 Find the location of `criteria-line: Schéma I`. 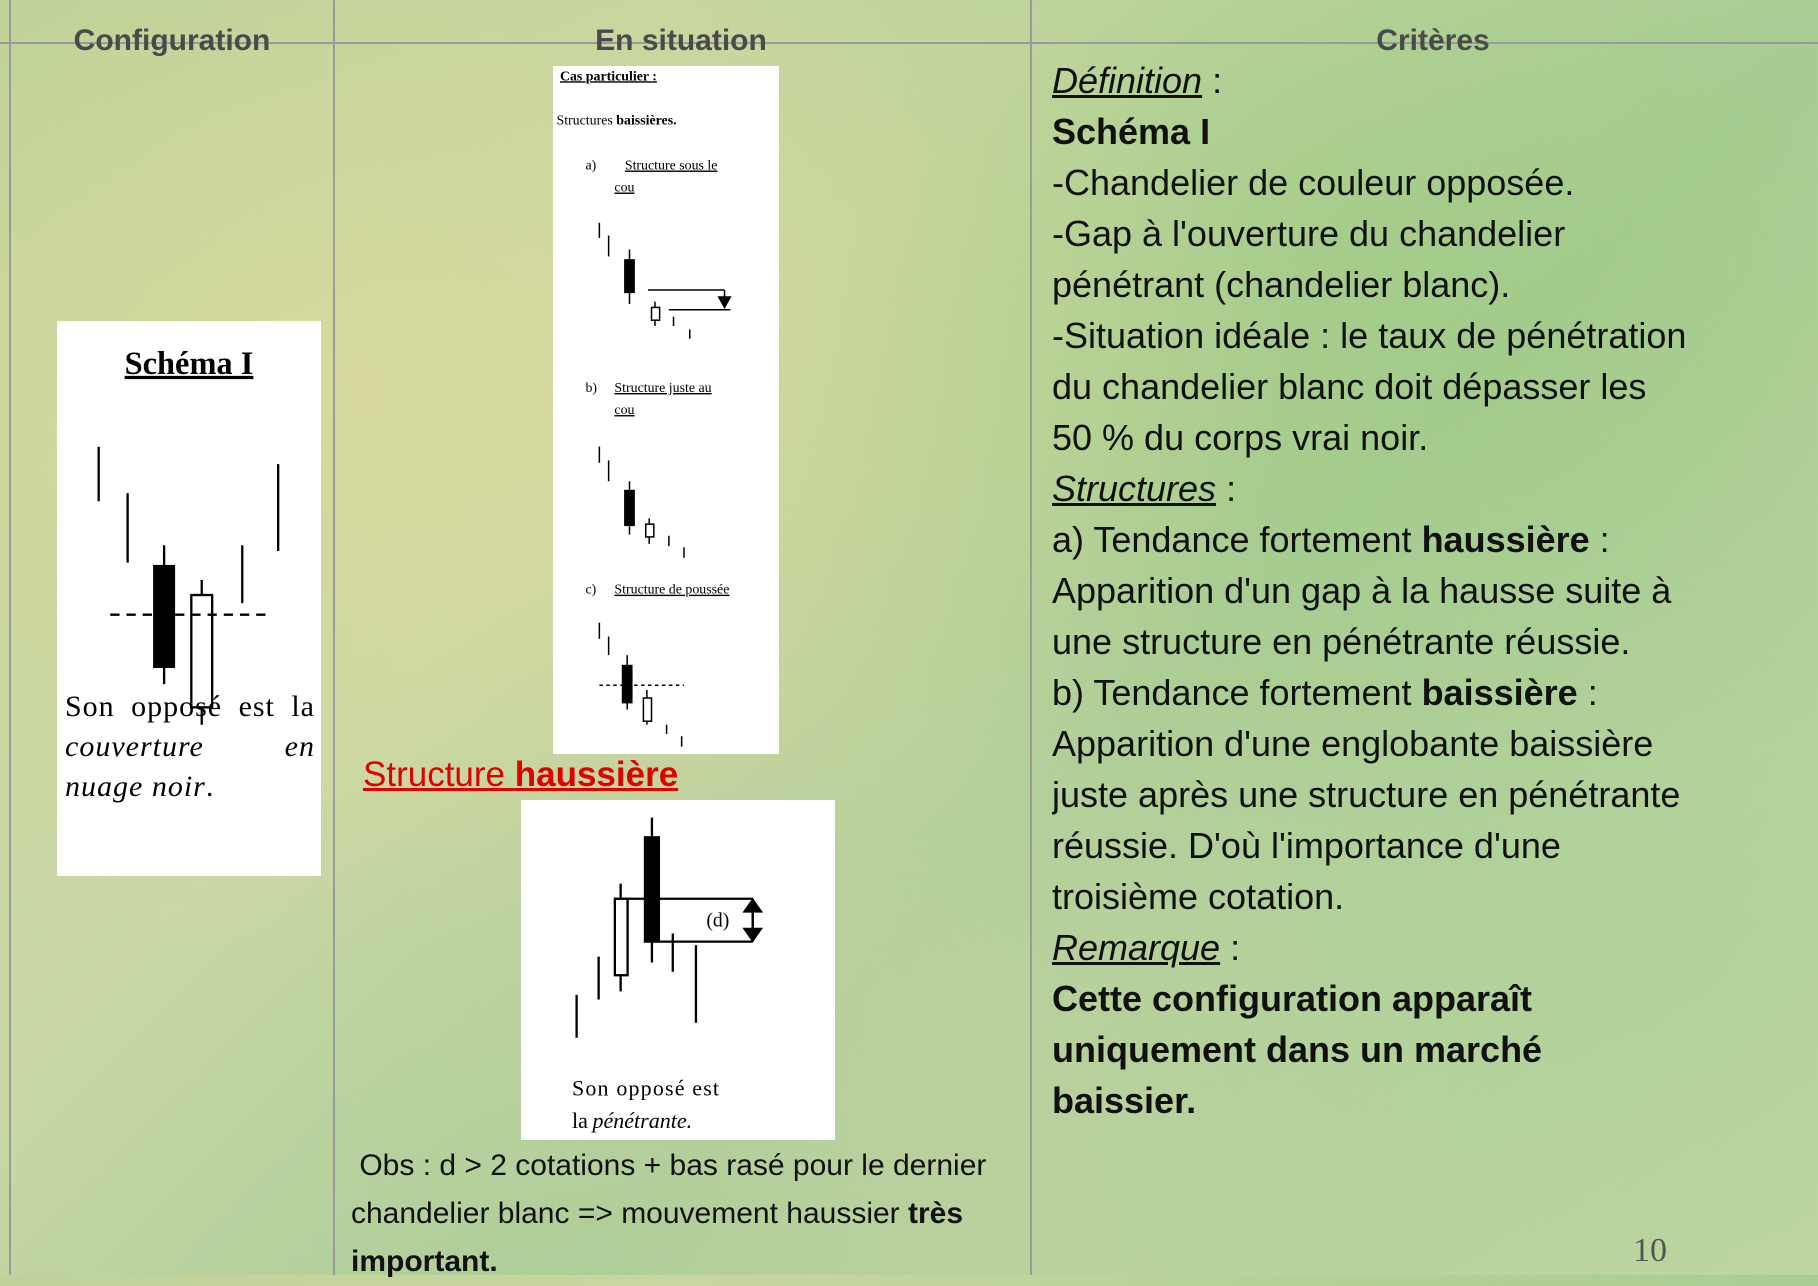

criteria-line: Schéma I is located at coordinates (1432, 131).